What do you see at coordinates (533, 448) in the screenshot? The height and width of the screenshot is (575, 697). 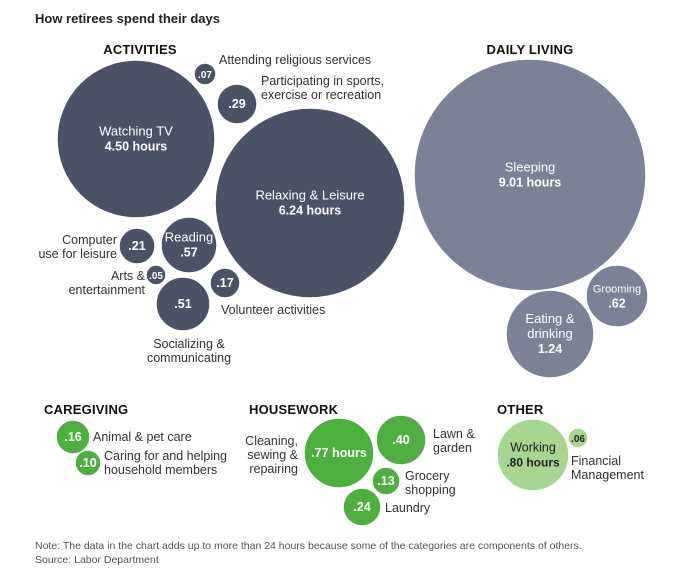 I see `bubble-label-working: Working` at bounding box center [533, 448].